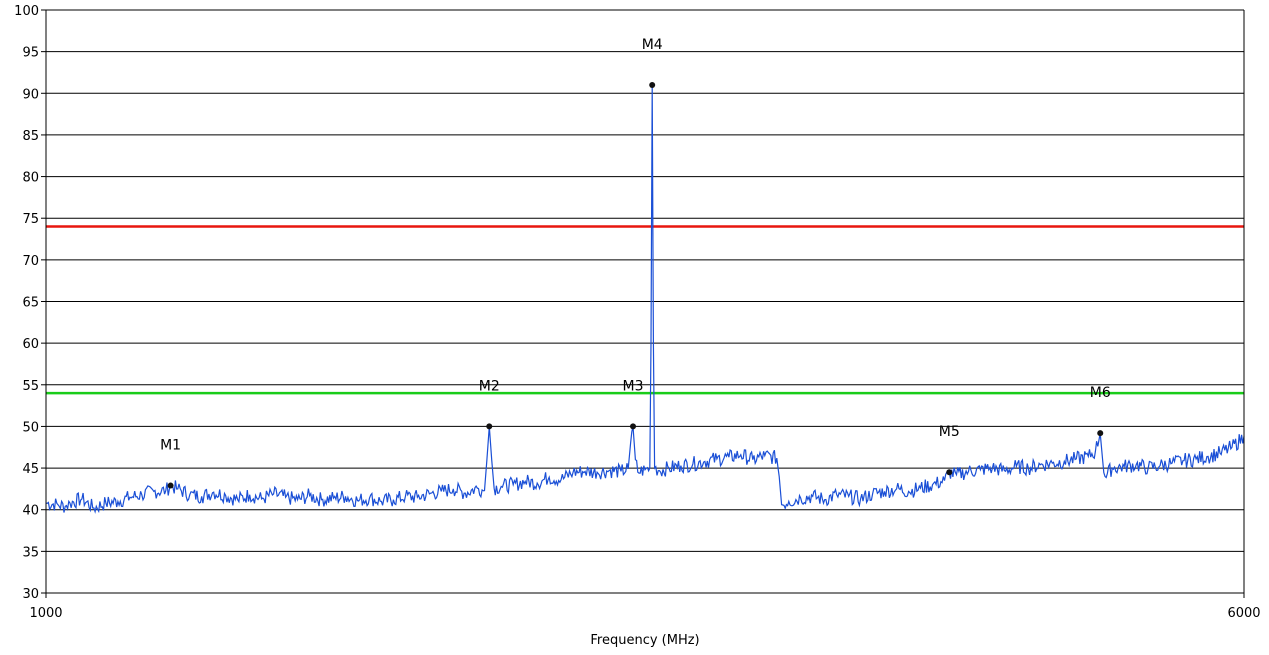  Describe the element at coordinates (633, 386) in the screenshot. I see `marker-m3-label: M3` at that location.